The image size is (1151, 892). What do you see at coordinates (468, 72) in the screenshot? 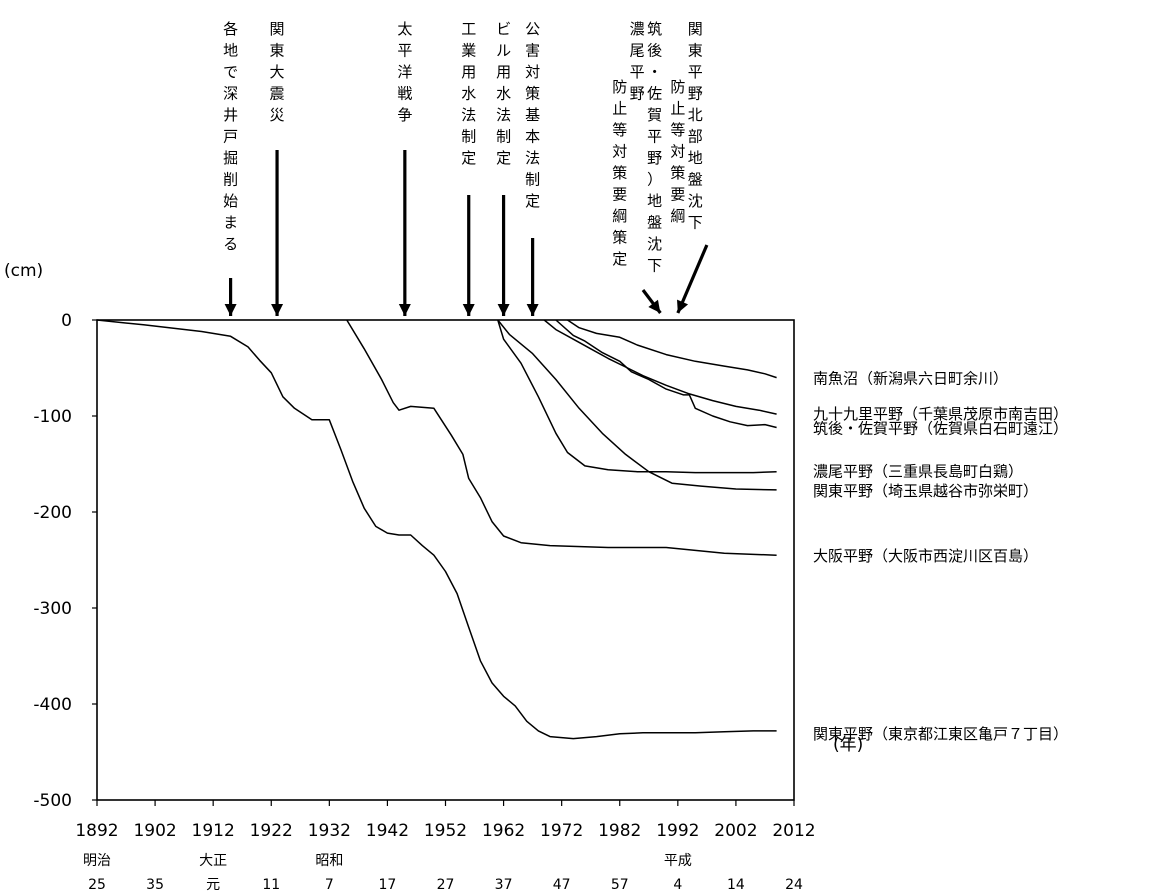
I see `event-char: 用` at bounding box center [468, 72].